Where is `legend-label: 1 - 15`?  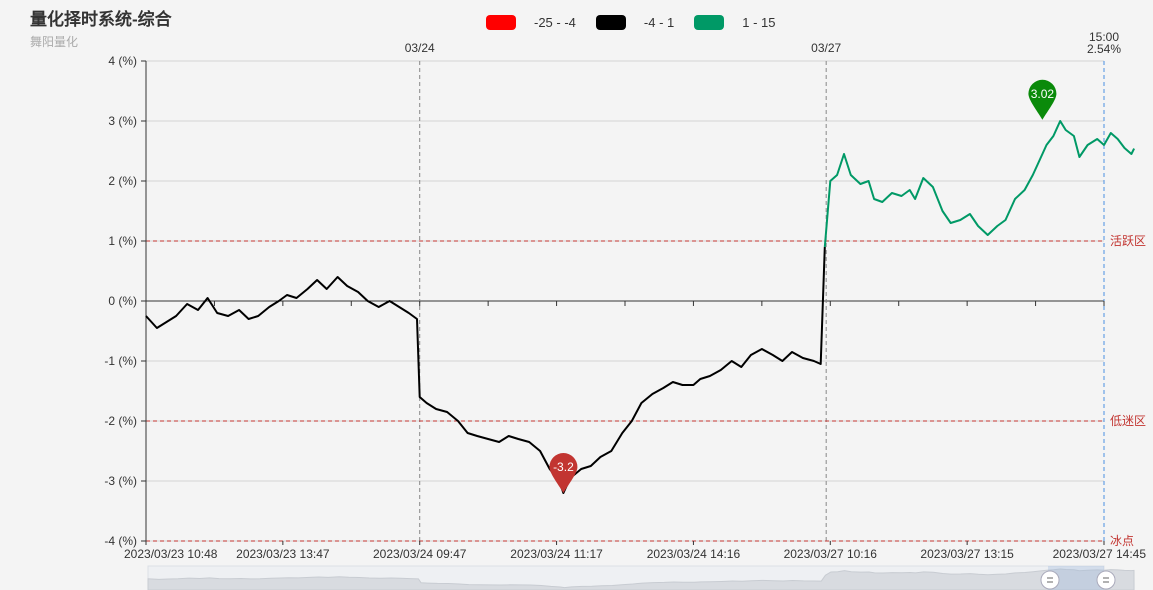 legend-label: 1 - 15 is located at coordinates (759, 22).